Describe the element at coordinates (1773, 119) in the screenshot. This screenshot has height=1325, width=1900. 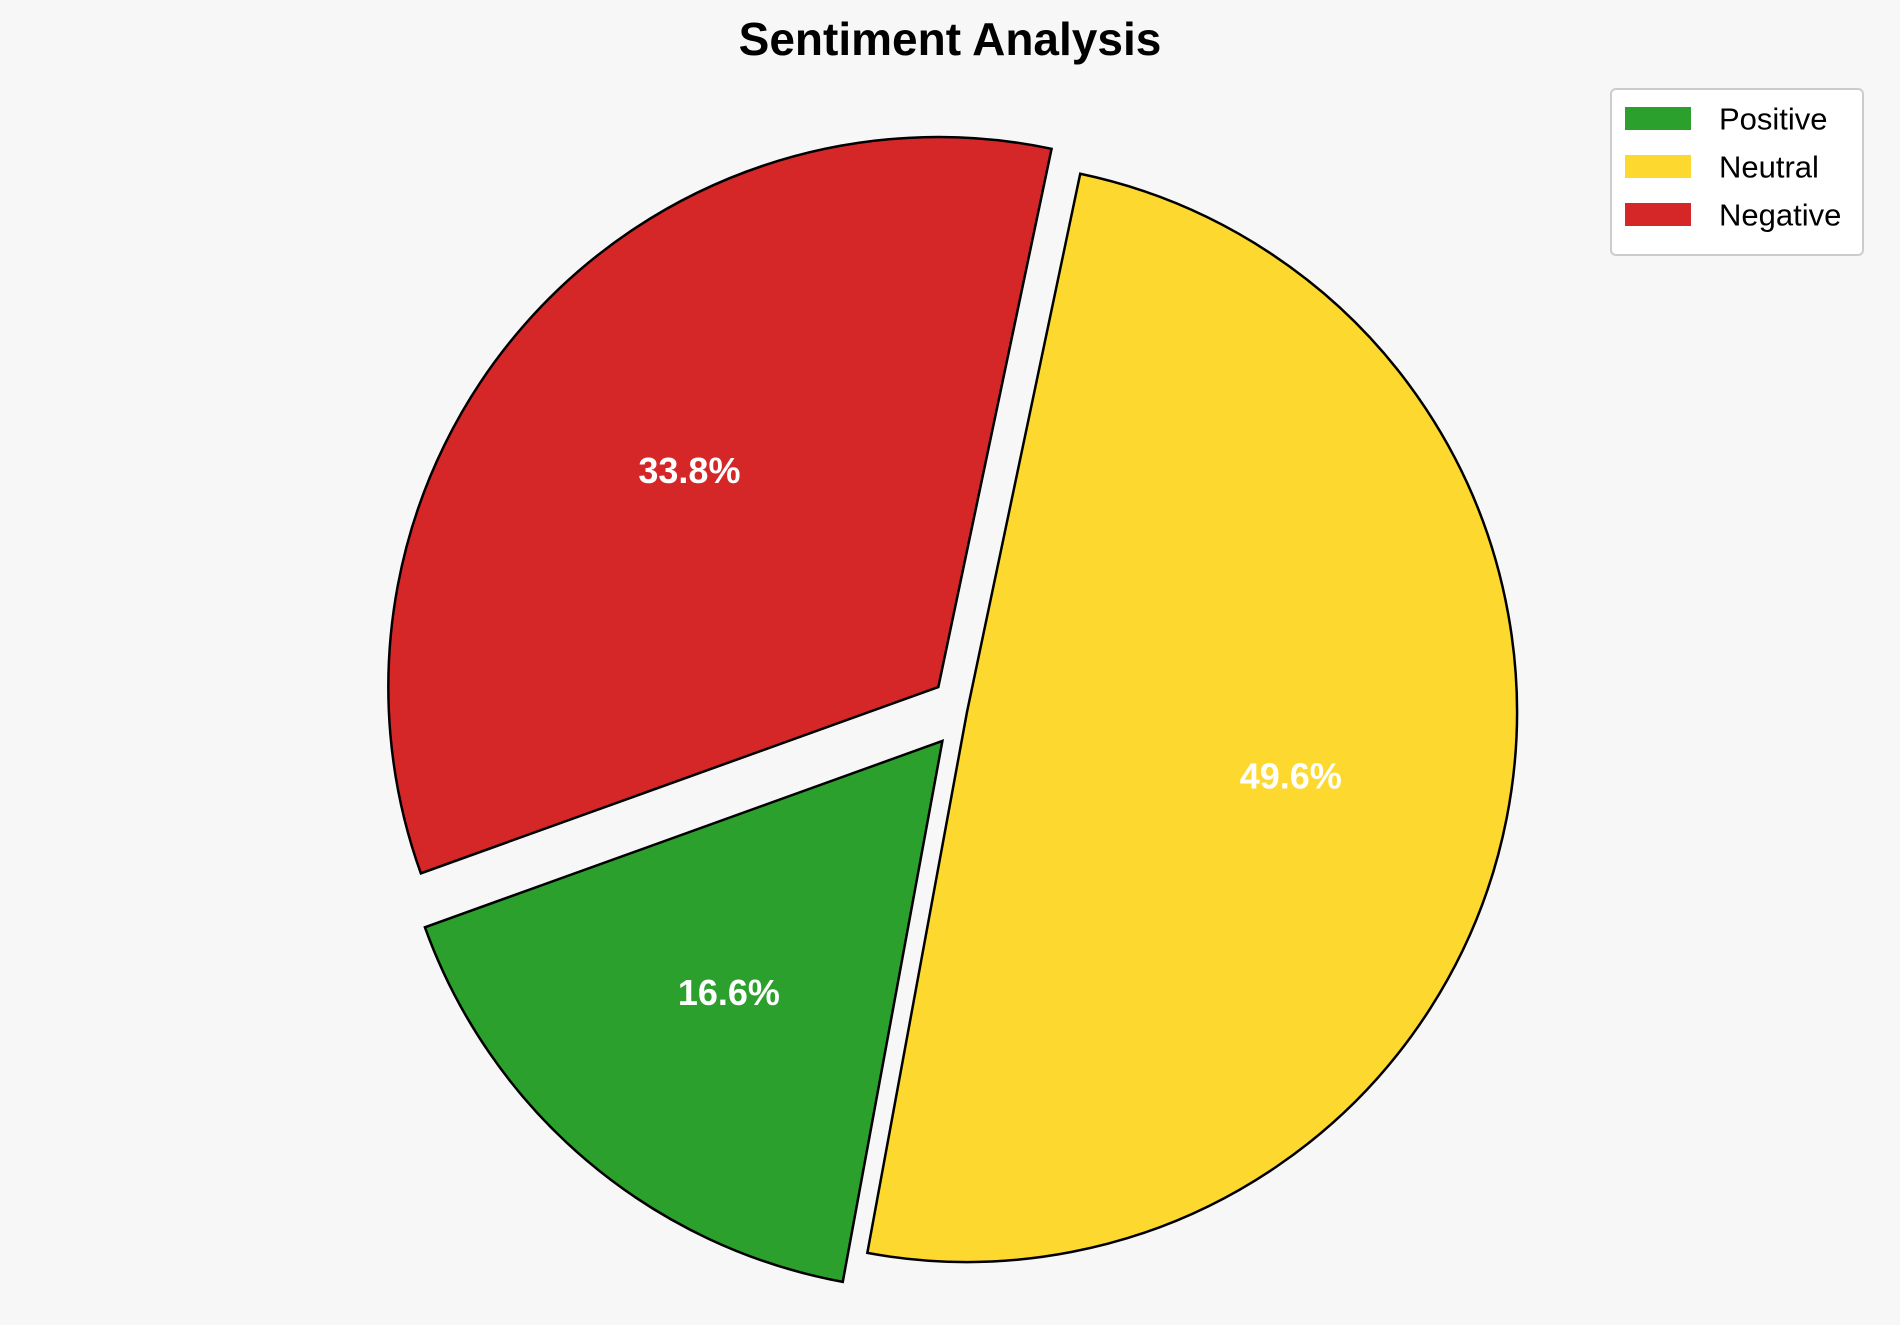
I see `legend-label-positive: Positive` at that location.